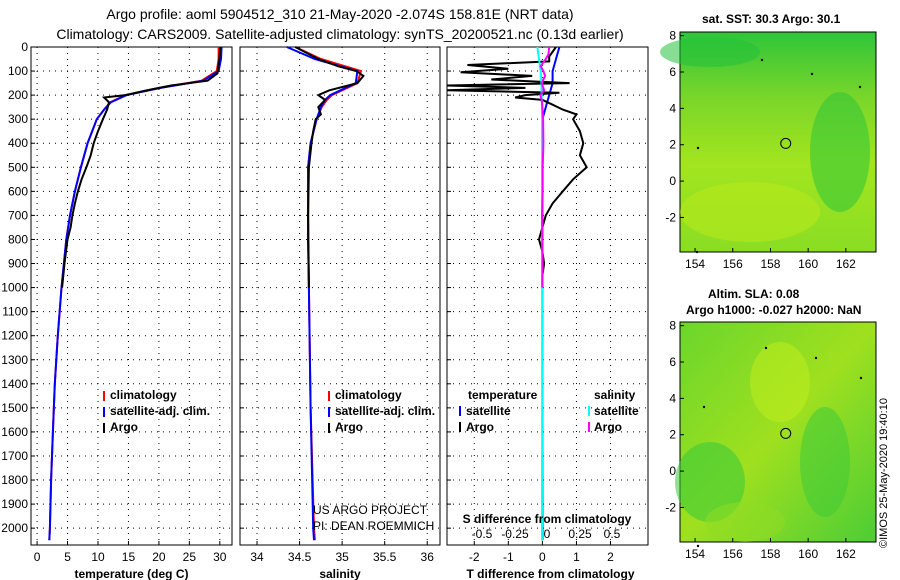 This screenshot has width=900, height=580. Describe the element at coordinates (18, 143) in the screenshot. I see `y-tick-label: 400` at that location.